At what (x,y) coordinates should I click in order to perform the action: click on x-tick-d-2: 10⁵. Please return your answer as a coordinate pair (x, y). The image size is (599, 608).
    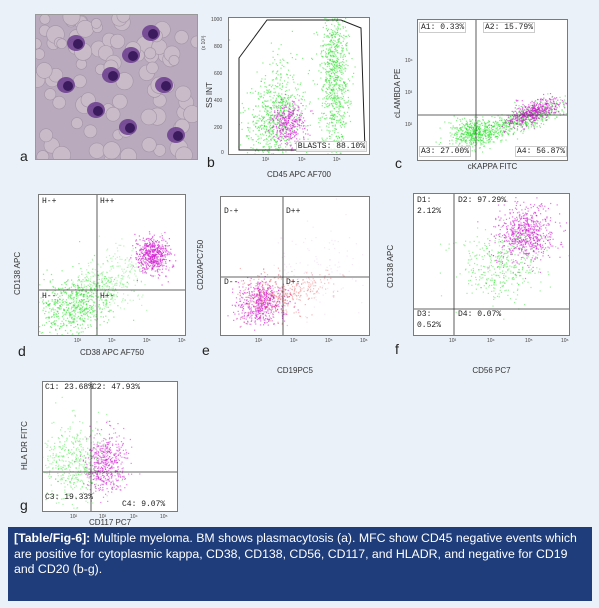
    Looking at the image, I should click on (147, 341).